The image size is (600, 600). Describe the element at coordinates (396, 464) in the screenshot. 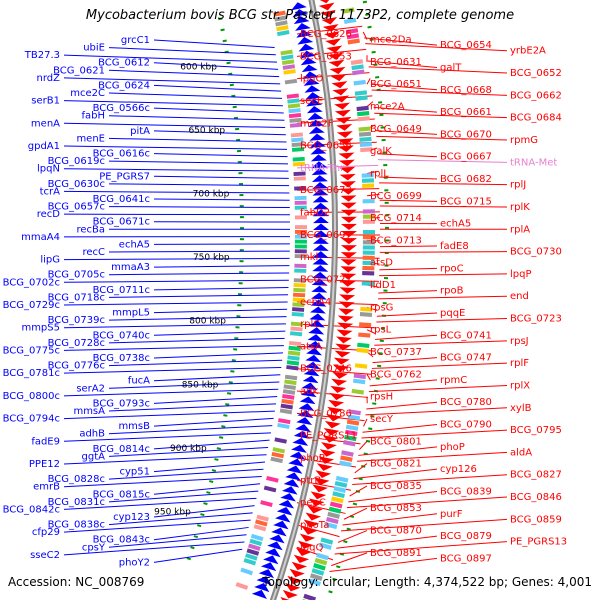

I see `forward-gene-label: BCG_0821` at that location.